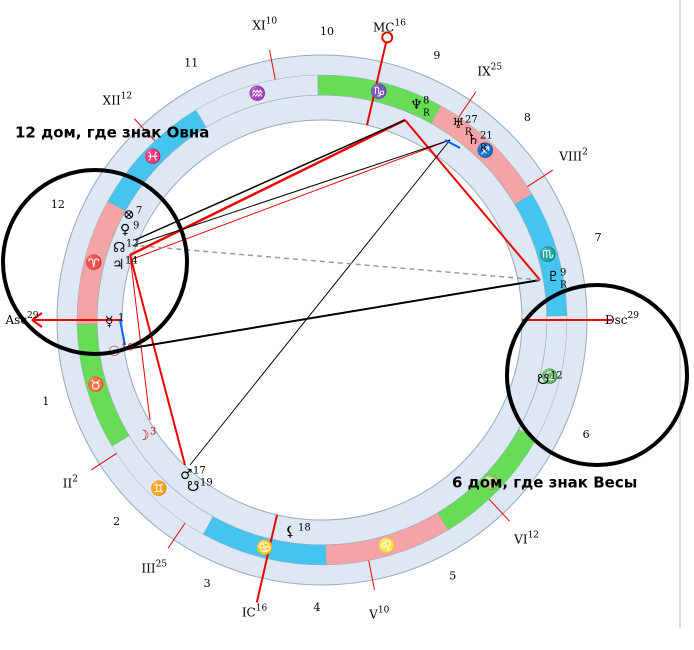 Image resolution: width=694 pixels, height=650 pixels. I want to click on sign-glyph: ♒, so click(257, 93).